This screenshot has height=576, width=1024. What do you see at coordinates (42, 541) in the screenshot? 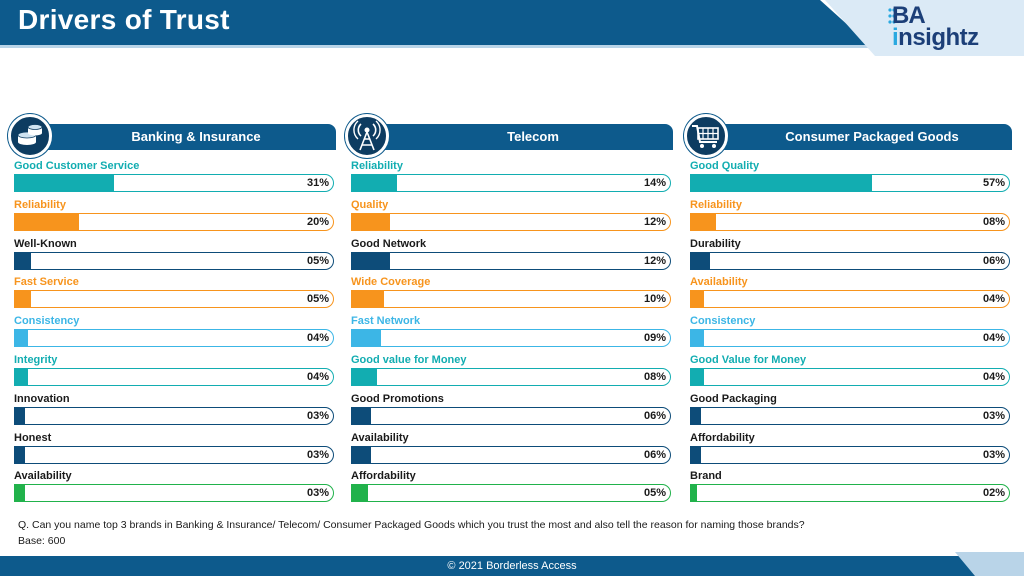
I see `sample-base: Base: 600` at bounding box center [42, 541].